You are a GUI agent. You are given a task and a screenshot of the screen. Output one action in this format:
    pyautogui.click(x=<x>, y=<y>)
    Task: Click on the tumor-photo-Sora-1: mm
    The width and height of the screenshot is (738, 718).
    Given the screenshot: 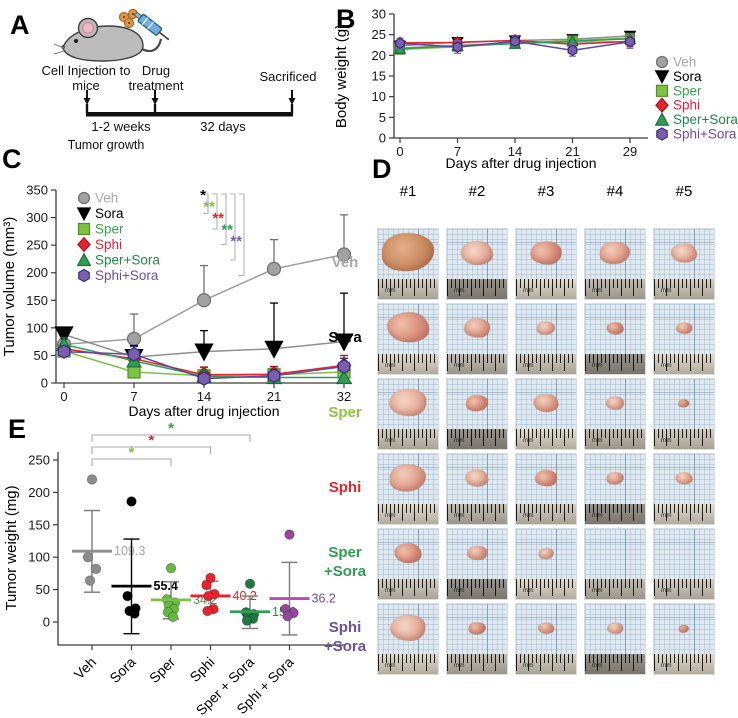 What is the action you would take?
    pyautogui.click(x=408, y=339)
    